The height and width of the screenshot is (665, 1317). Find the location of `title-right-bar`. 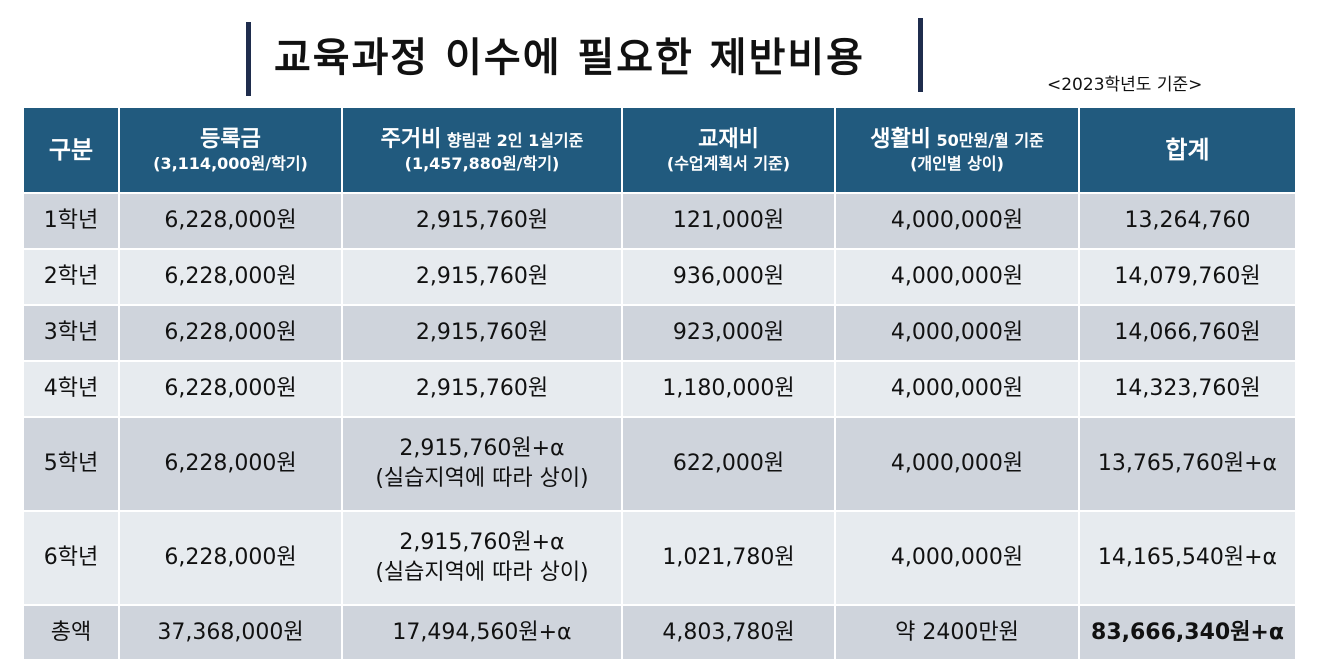

title-right-bar is located at coordinates (920, 55).